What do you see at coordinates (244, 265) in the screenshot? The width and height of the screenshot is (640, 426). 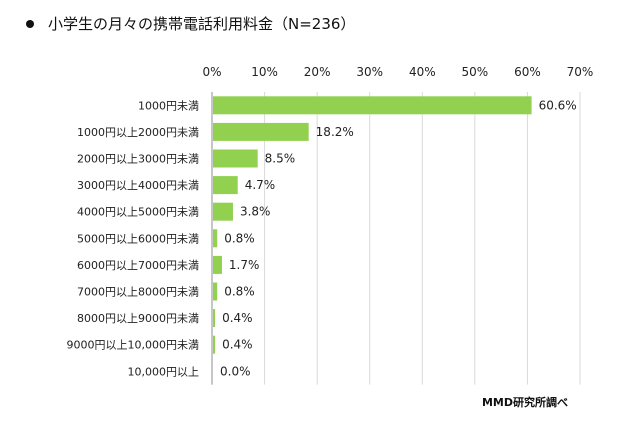 I see `data-label: 1.7%` at bounding box center [244, 265].